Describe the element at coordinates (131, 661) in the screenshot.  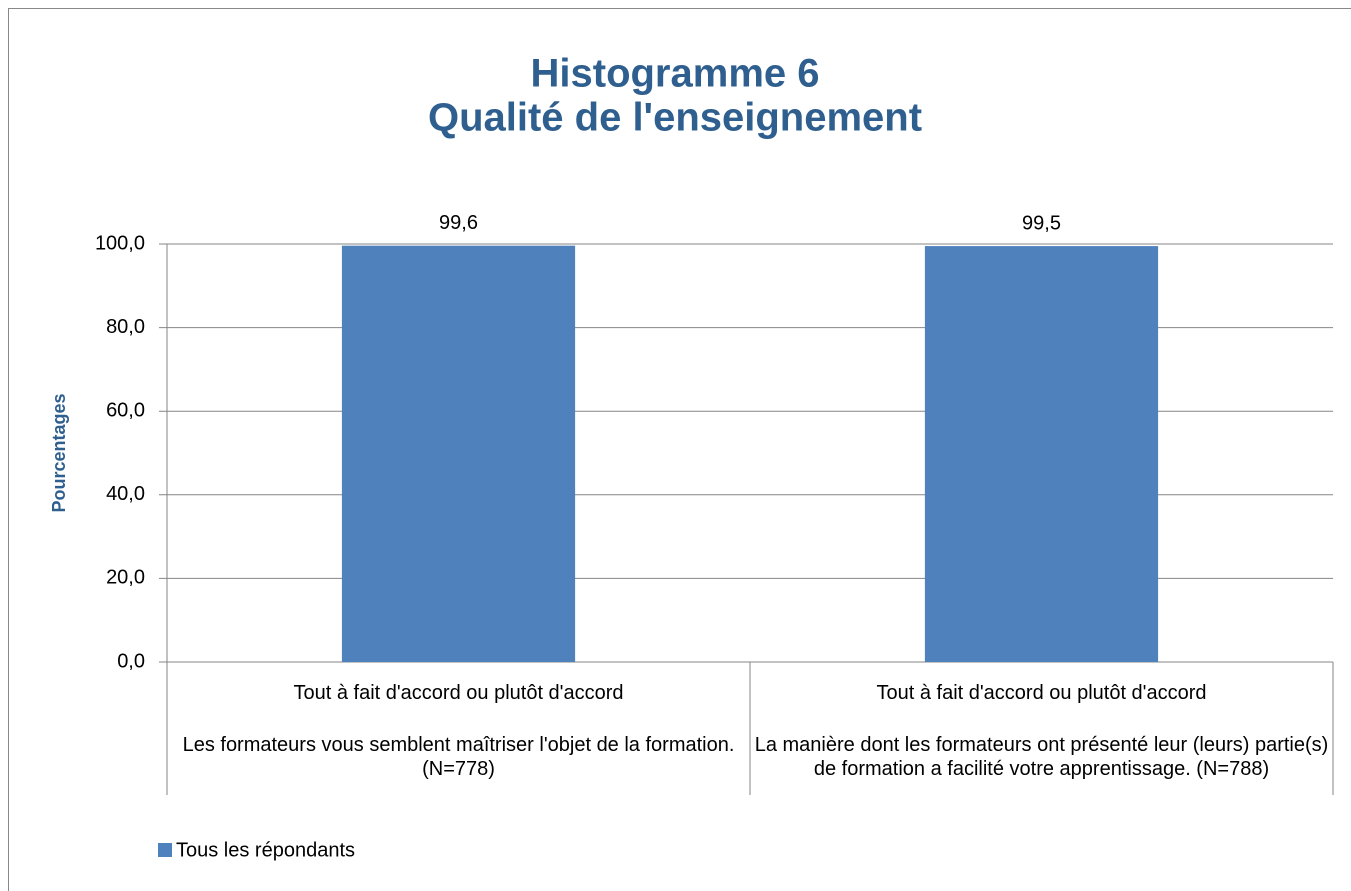
I see `y-tick-label: 0,0` at that location.